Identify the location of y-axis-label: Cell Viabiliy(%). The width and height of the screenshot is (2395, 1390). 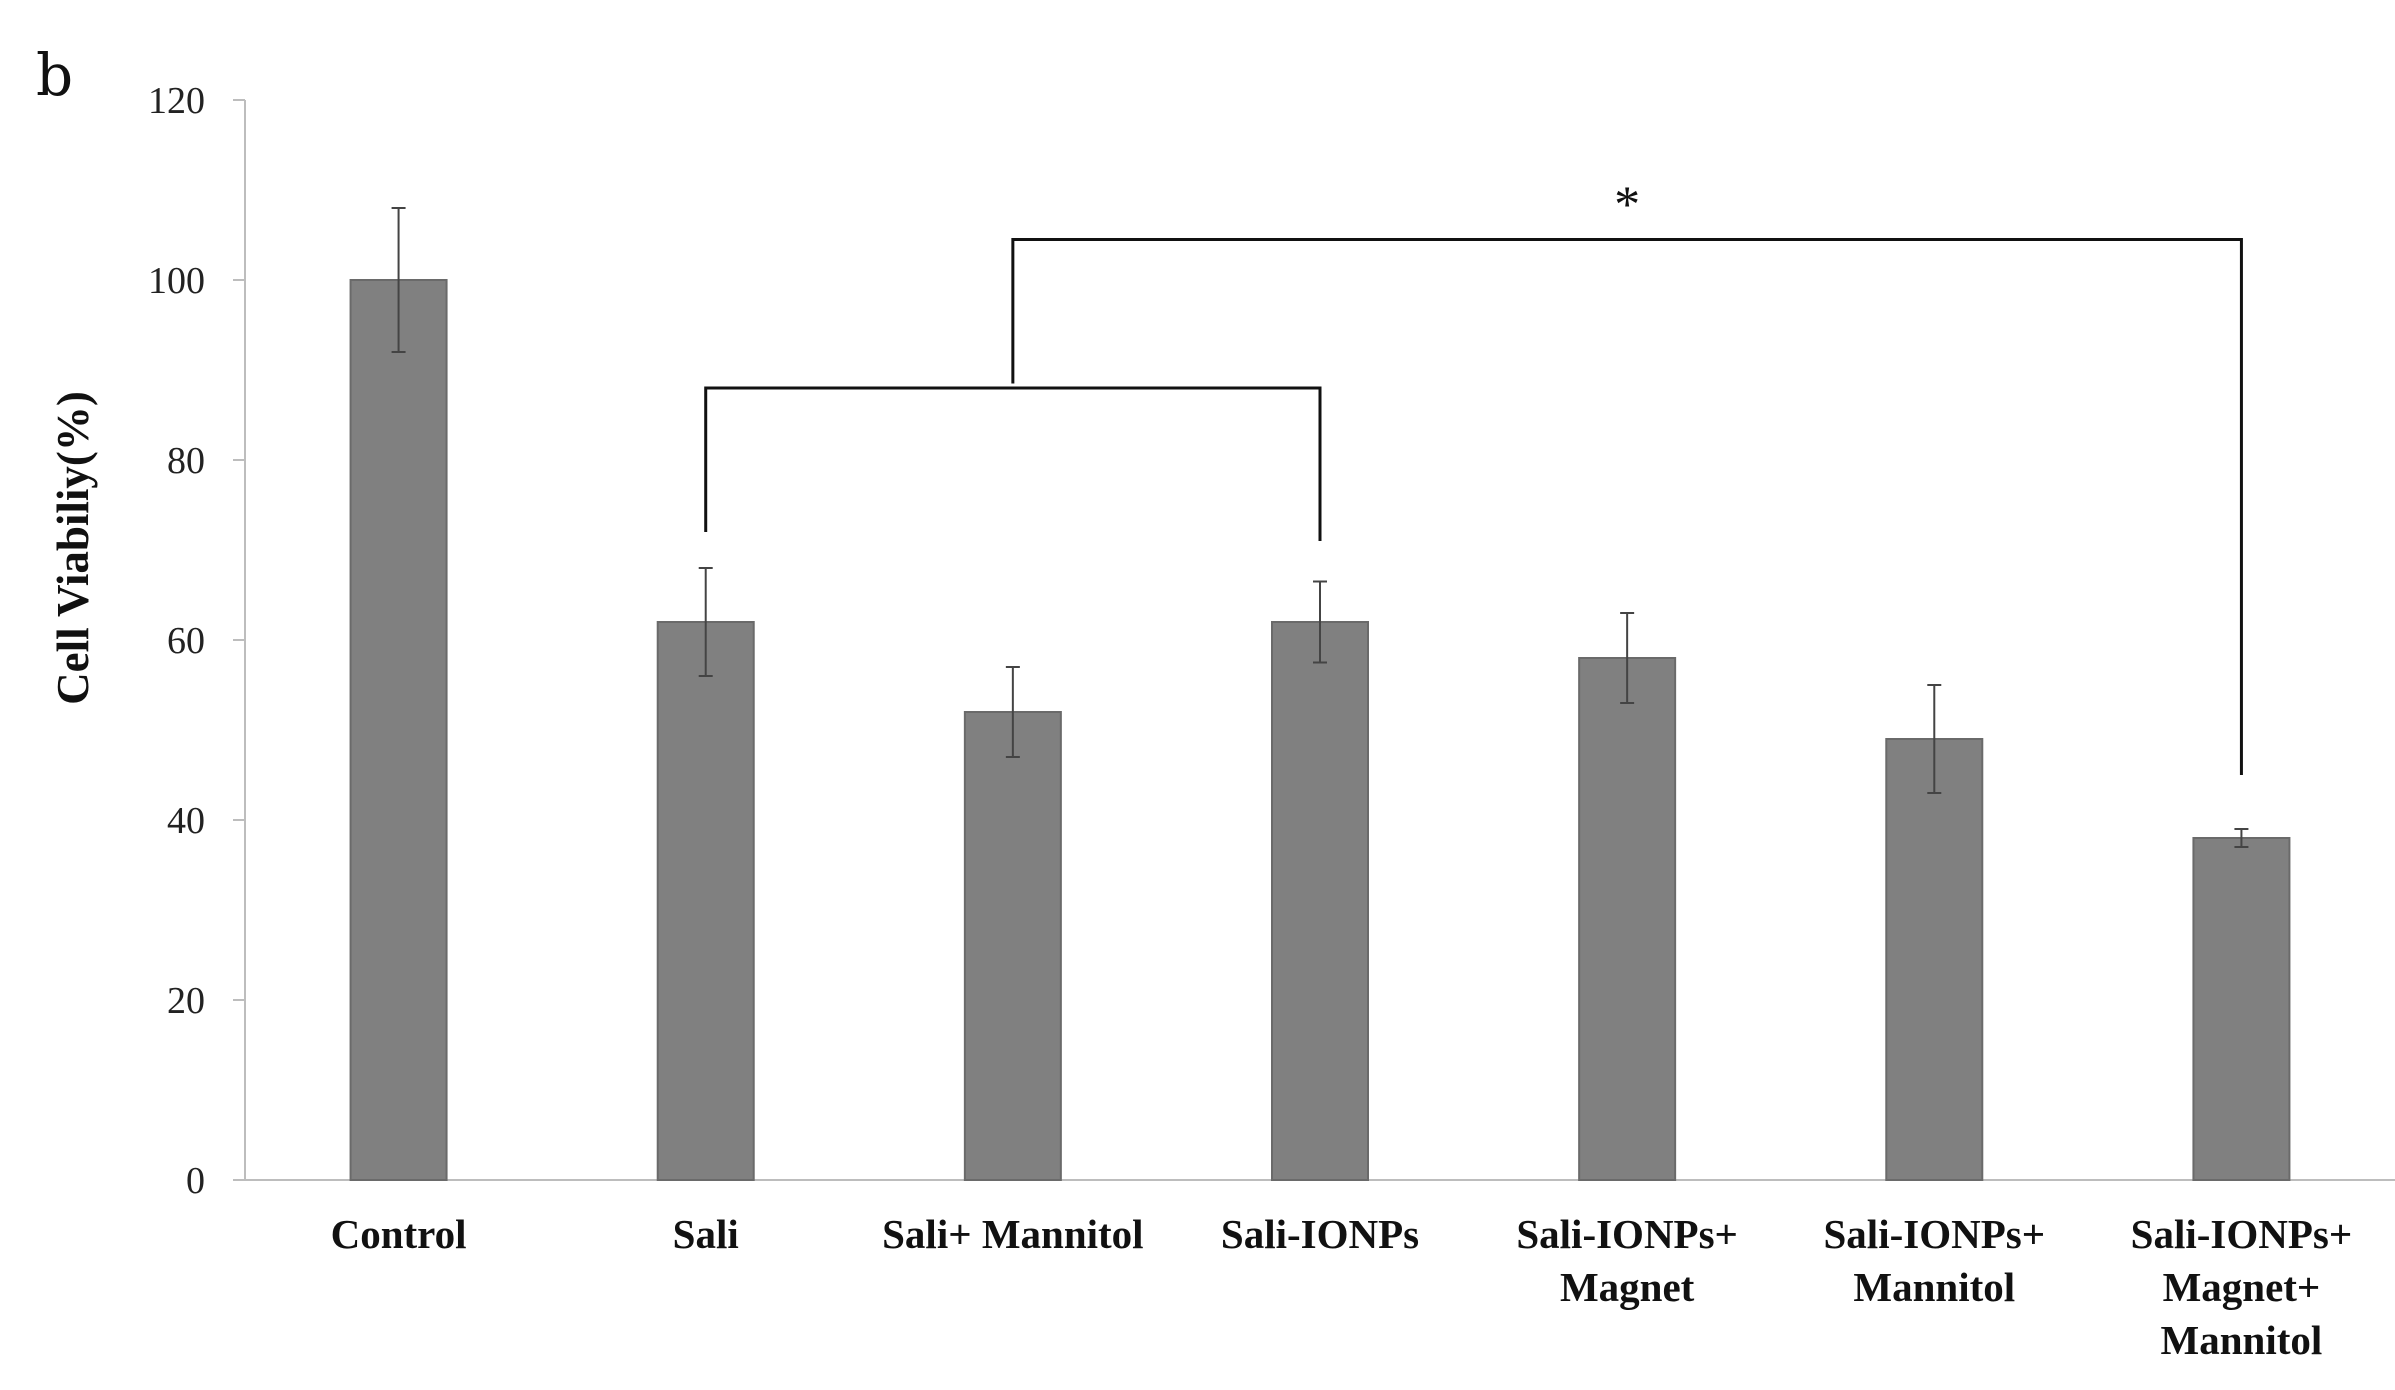
(73, 548).